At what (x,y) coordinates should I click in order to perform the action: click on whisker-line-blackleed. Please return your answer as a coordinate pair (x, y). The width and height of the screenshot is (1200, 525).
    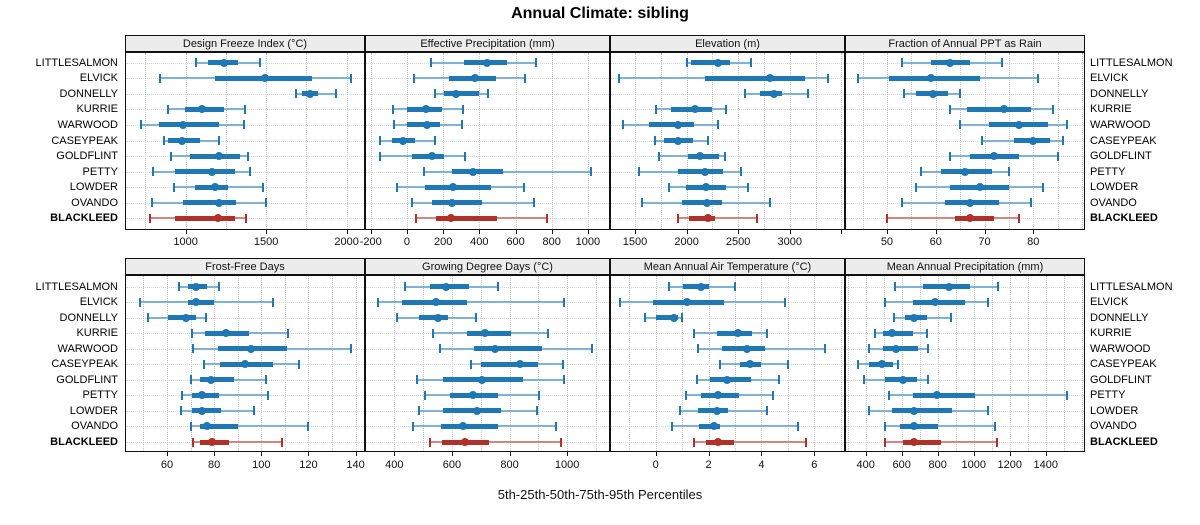
    Looking at the image, I should click on (237, 442).